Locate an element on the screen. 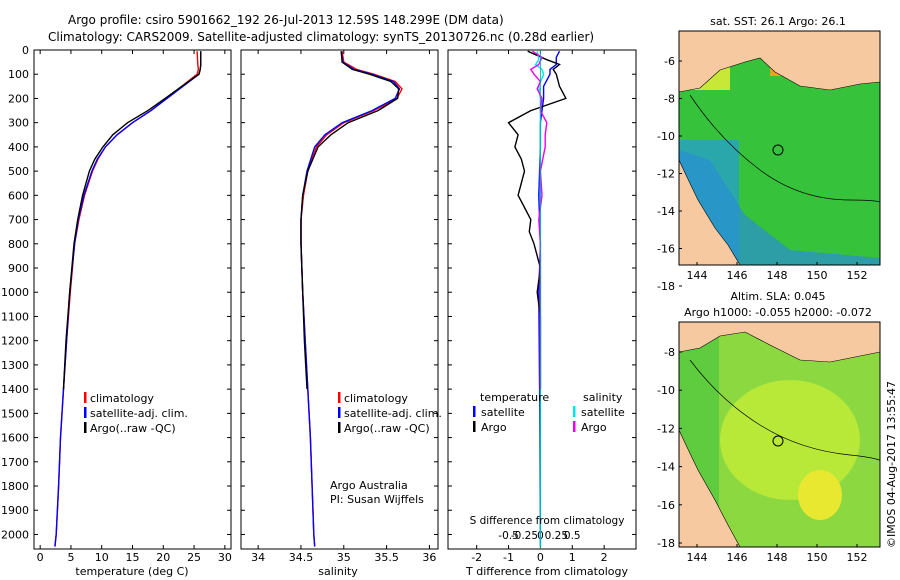 The height and width of the screenshot is (580, 900). sst-land-australia is located at coordinates (710, 212).